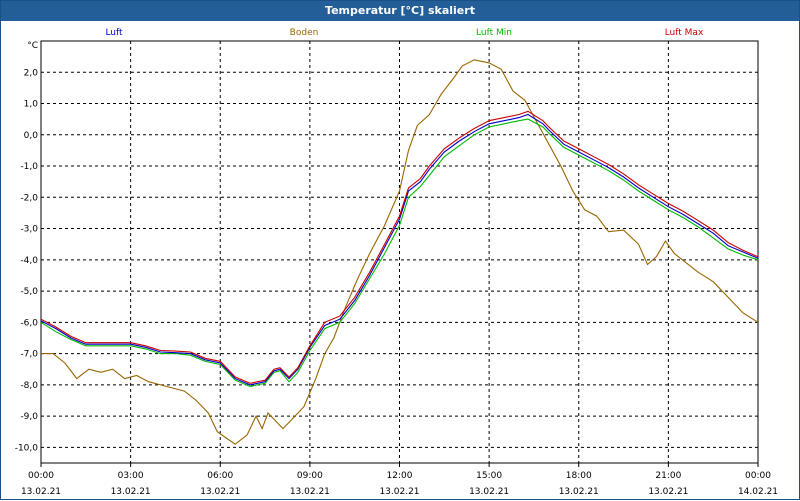 The image size is (800, 501). Describe the element at coordinates (29, 355) in the screenshot. I see `y-tick-label: -7,0` at that location.